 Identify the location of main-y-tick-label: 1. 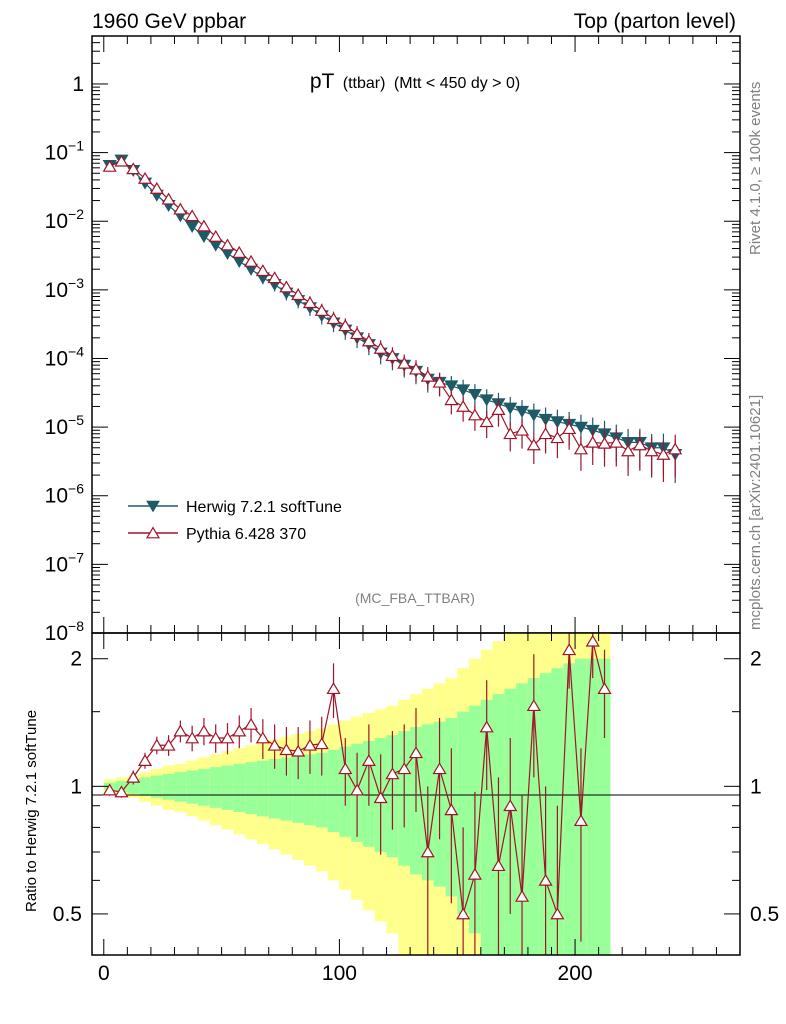
(78, 84).